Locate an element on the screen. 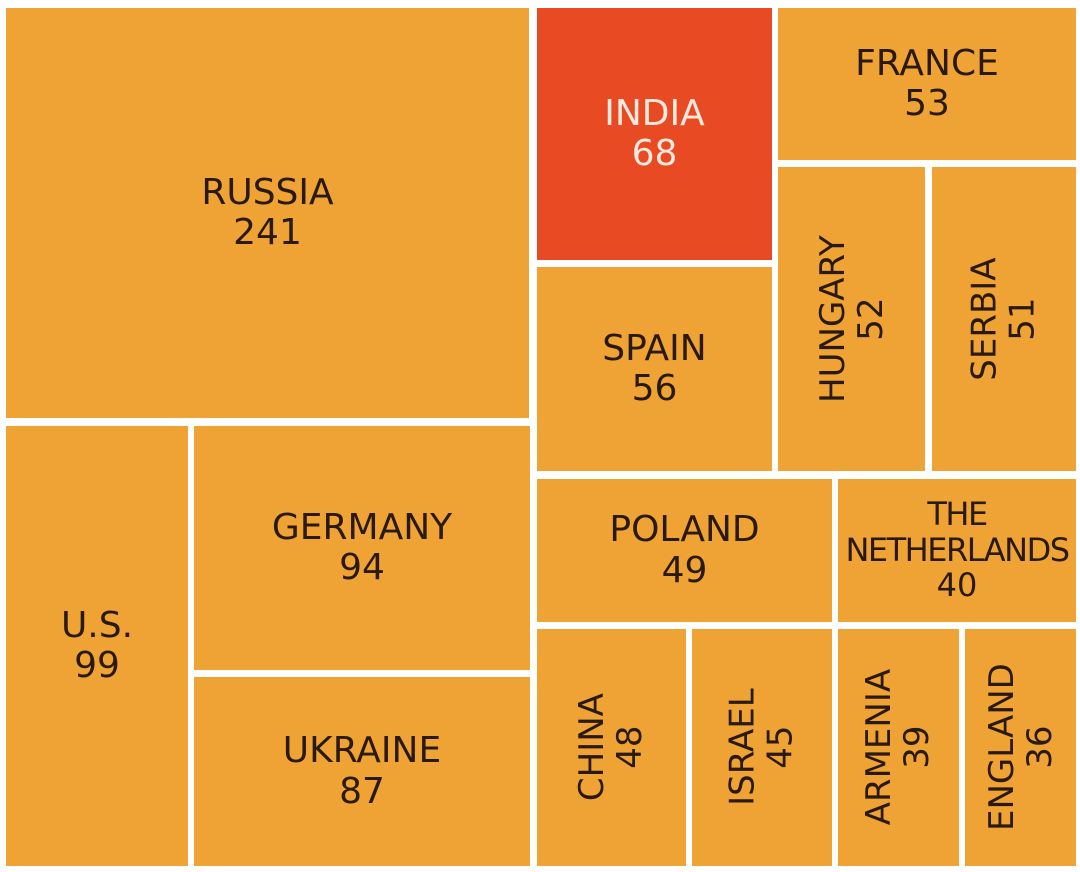  tile-label-u-s-: U.S. 99 is located at coordinates (97, 645).